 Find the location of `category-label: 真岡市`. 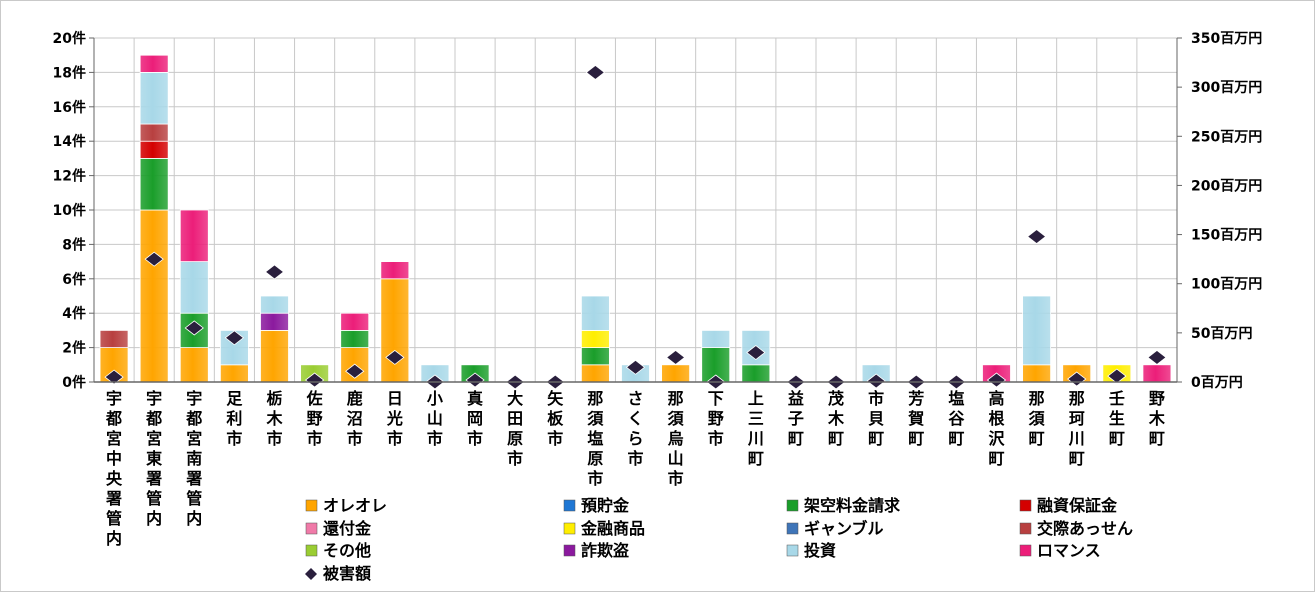

category-label: 真岡市 is located at coordinates (475, 418).